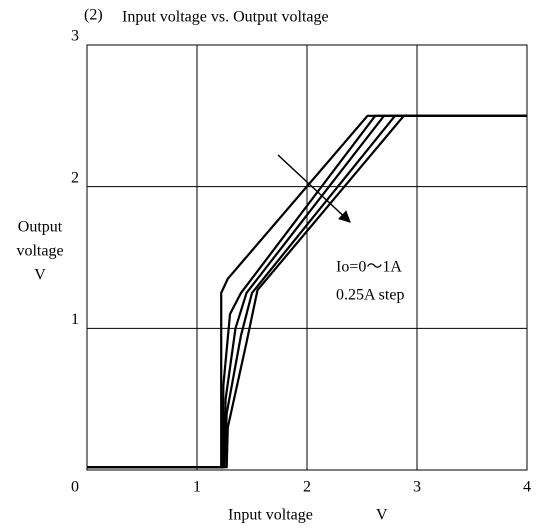 The height and width of the screenshot is (531, 544). What do you see at coordinates (382, 515) in the screenshot?
I see `x-axis-label: V` at bounding box center [382, 515].